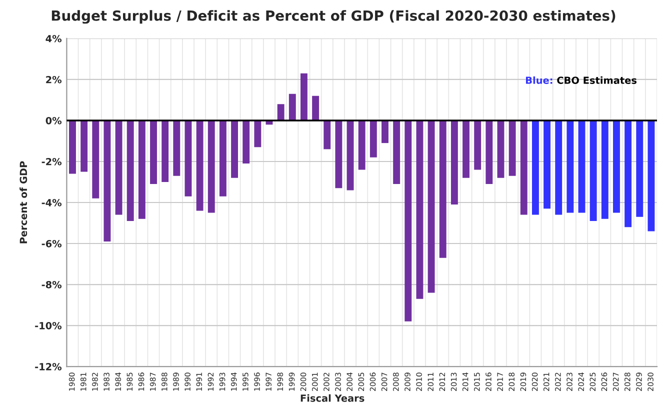  I want to click on y-tick-label: -4%, so click(52, 202).